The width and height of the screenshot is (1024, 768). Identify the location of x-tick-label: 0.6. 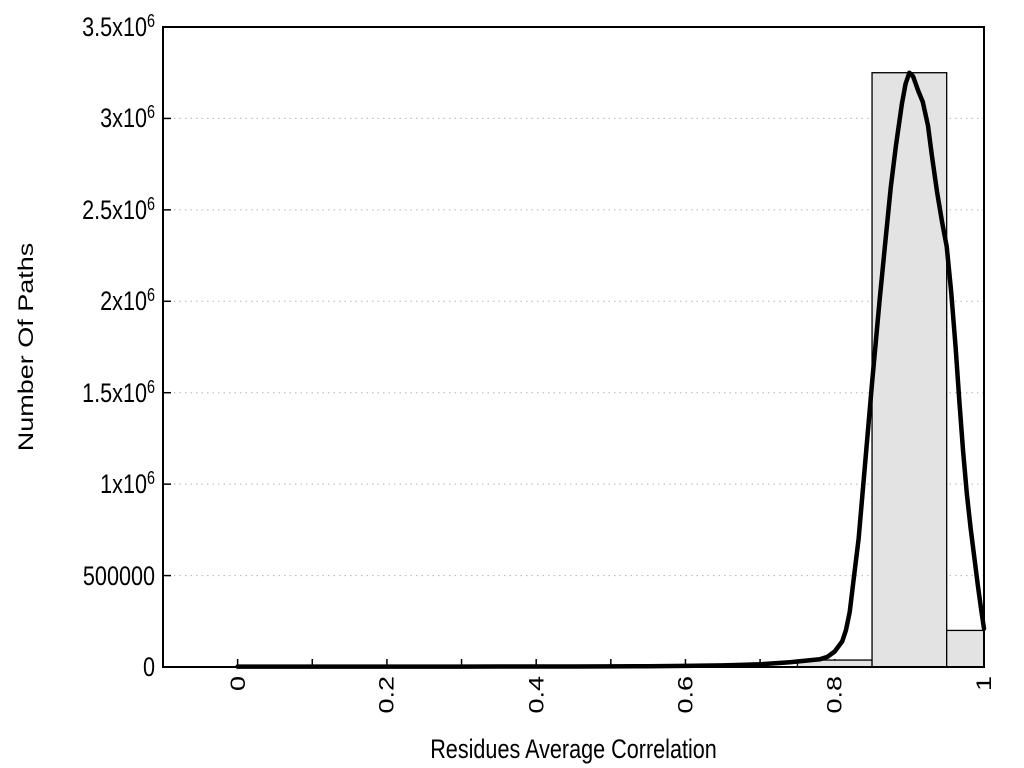
(685, 695).